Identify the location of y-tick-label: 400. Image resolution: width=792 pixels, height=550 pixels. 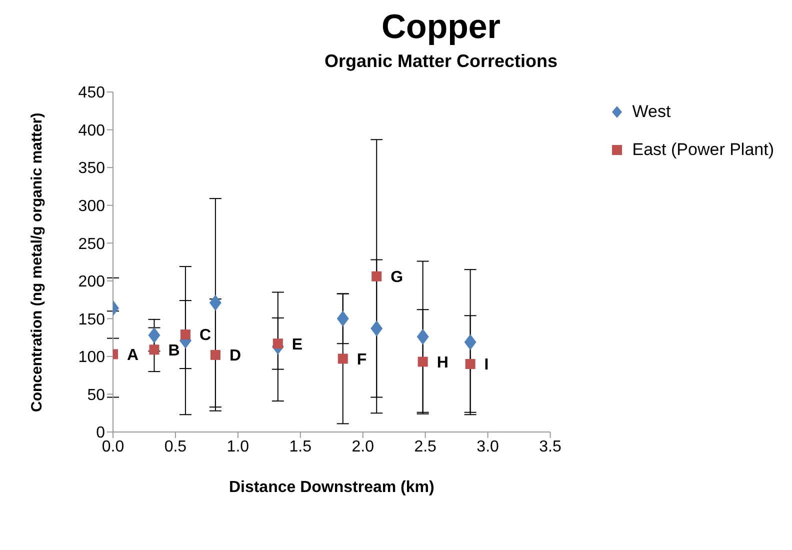
(92, 131).